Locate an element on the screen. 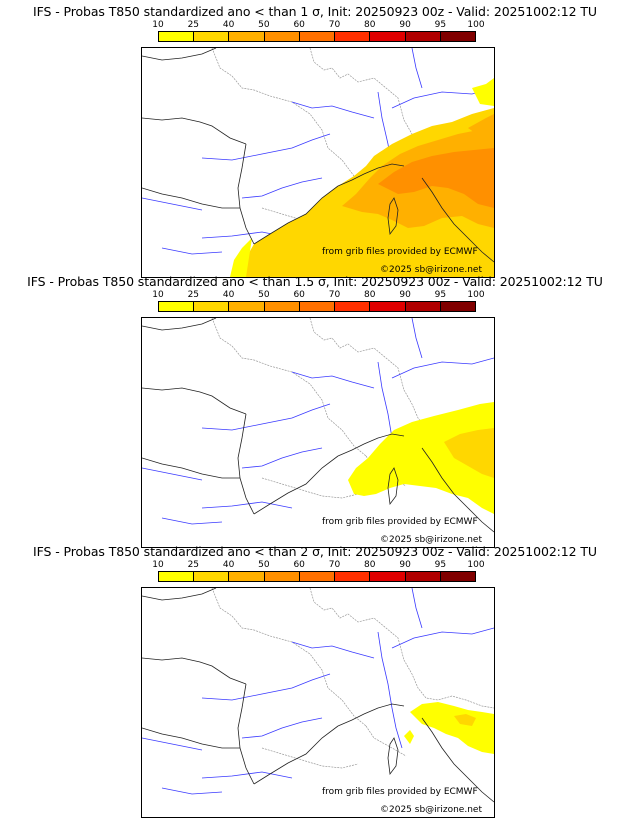  prob-area-40b is located at coordinates (481, 129).